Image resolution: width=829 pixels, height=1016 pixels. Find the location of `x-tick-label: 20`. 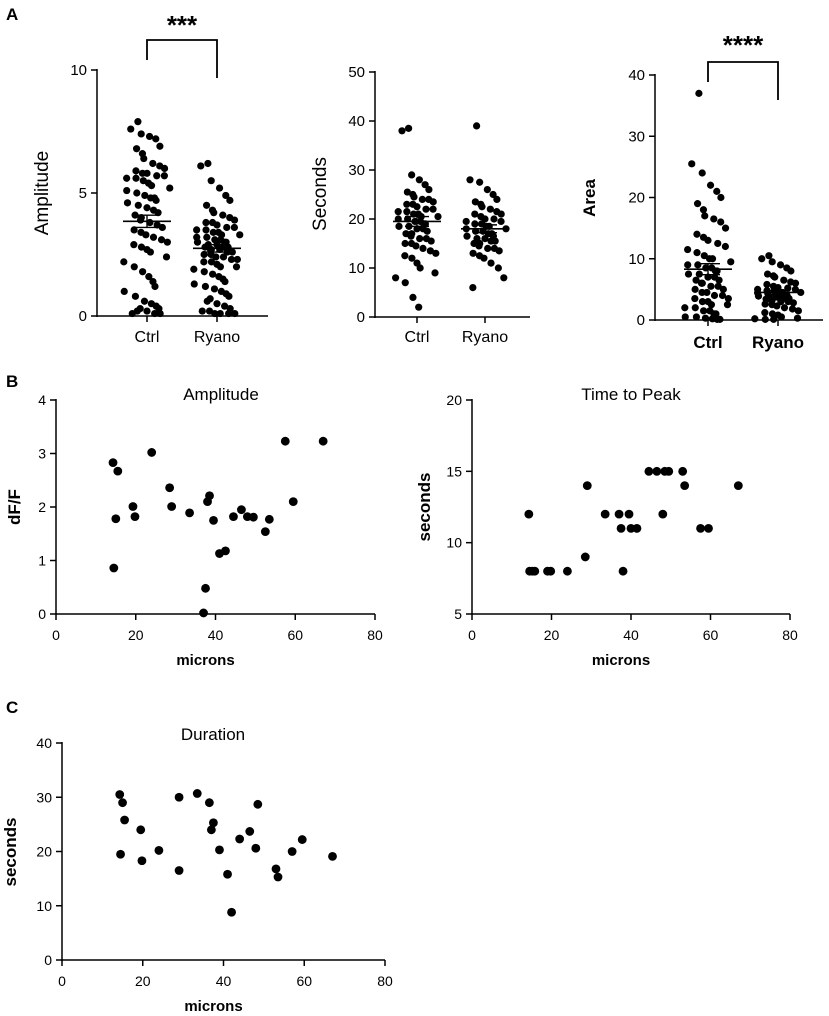

x-tick-label: 20 is located at coordinates (143, 981).